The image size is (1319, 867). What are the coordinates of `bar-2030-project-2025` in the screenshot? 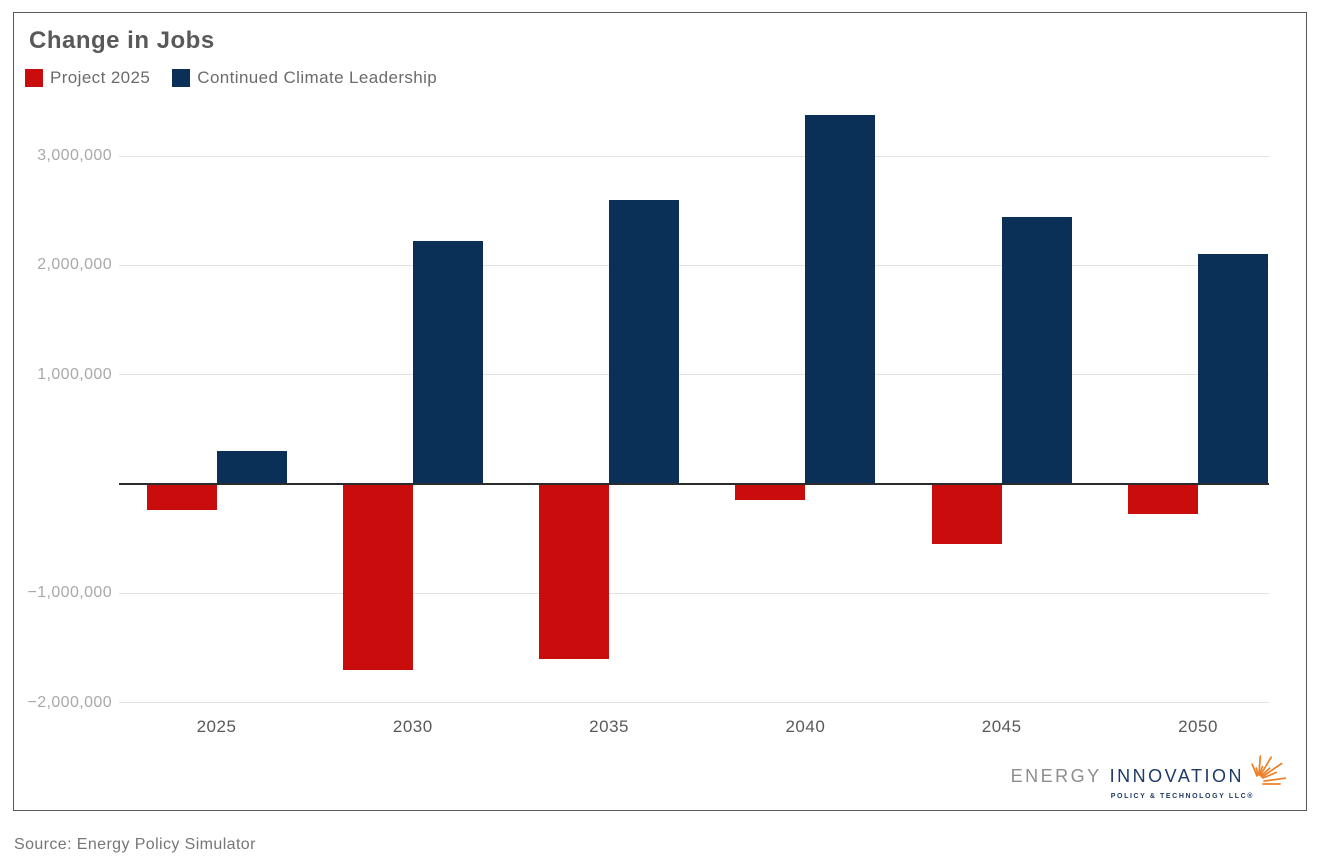 It's located at (377, 577).